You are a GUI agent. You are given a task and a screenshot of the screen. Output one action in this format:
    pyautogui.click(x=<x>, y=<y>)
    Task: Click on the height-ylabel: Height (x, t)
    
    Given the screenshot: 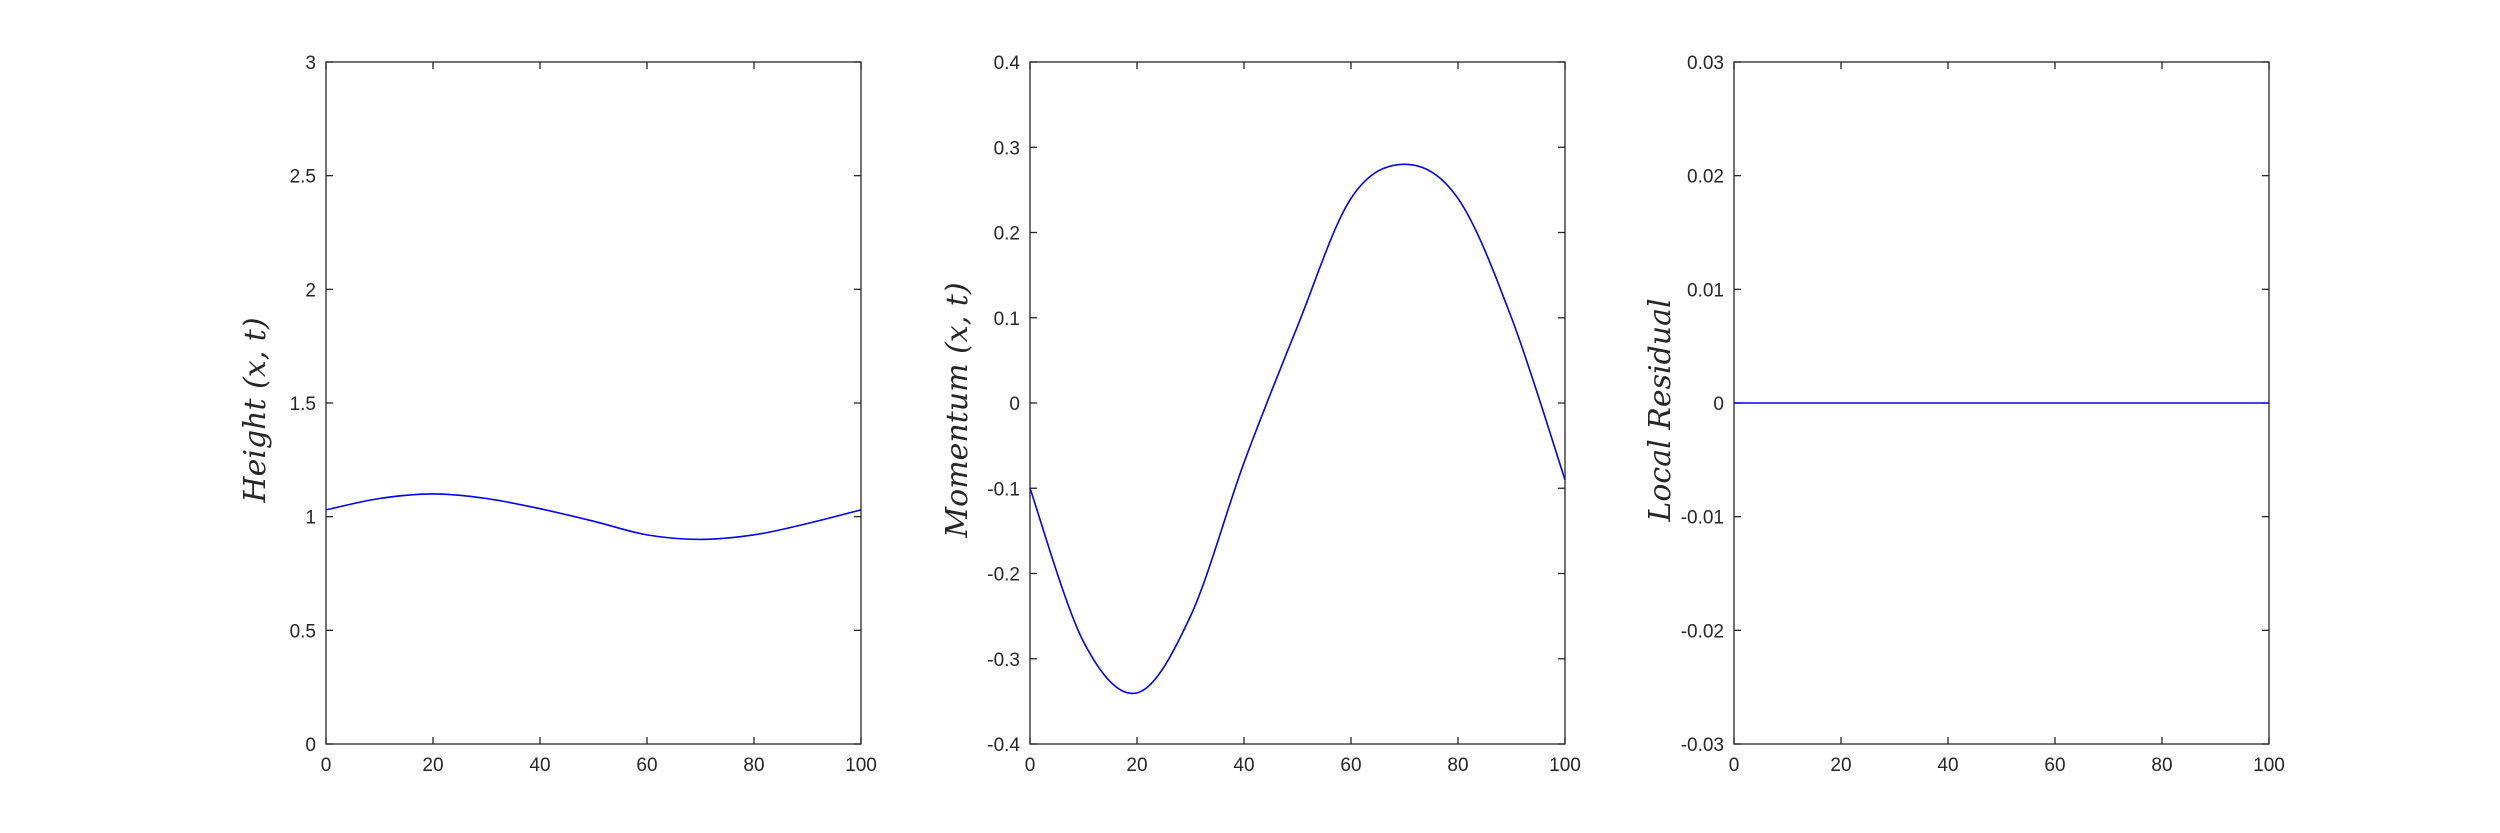 What is the action you would take?
    pyautogui.click(x=255, y=410)
    